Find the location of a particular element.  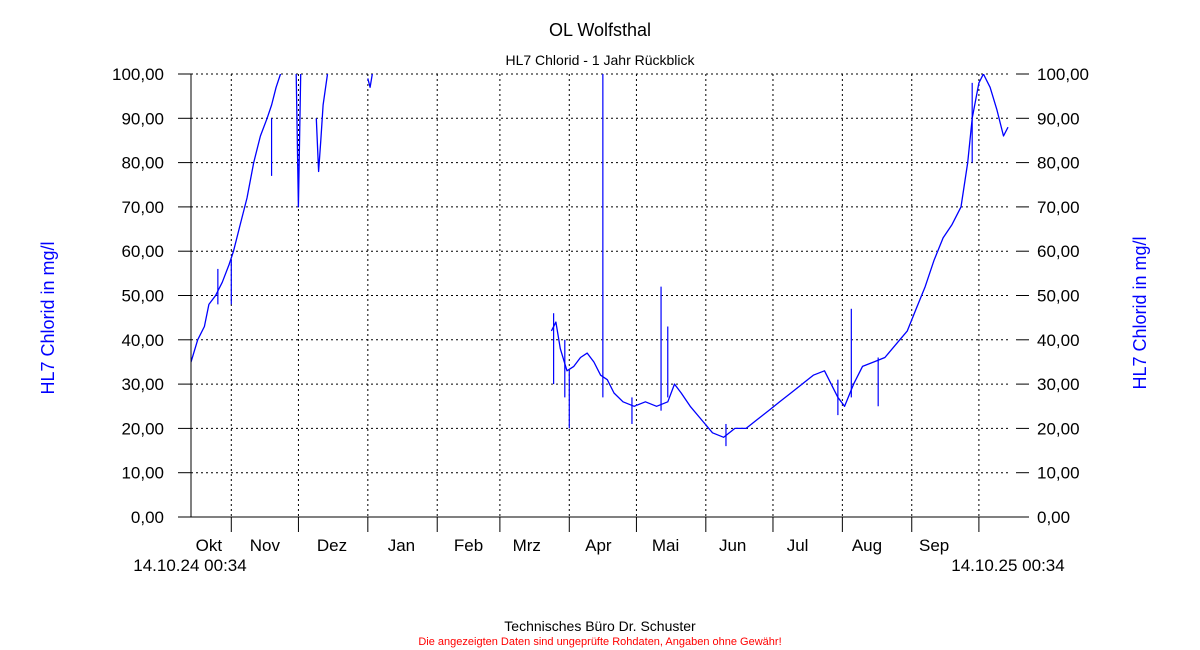

chart-title: OL Wolfsthal is located at coordinates (600, 30).